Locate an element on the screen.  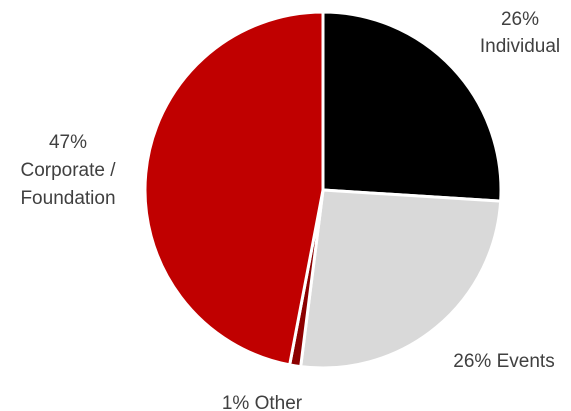
slice-label-line: Corporate / is located at coordinates (68, 170).